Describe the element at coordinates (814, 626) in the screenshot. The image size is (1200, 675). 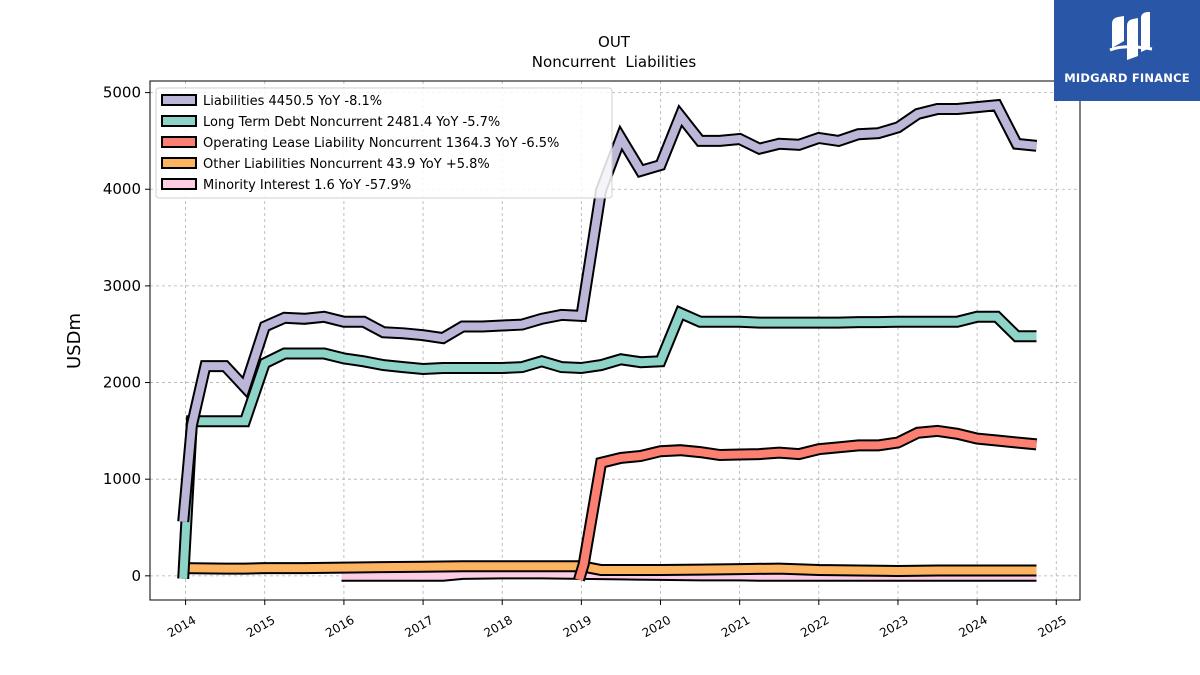
I see `x-tick-label: 2022` at that location.